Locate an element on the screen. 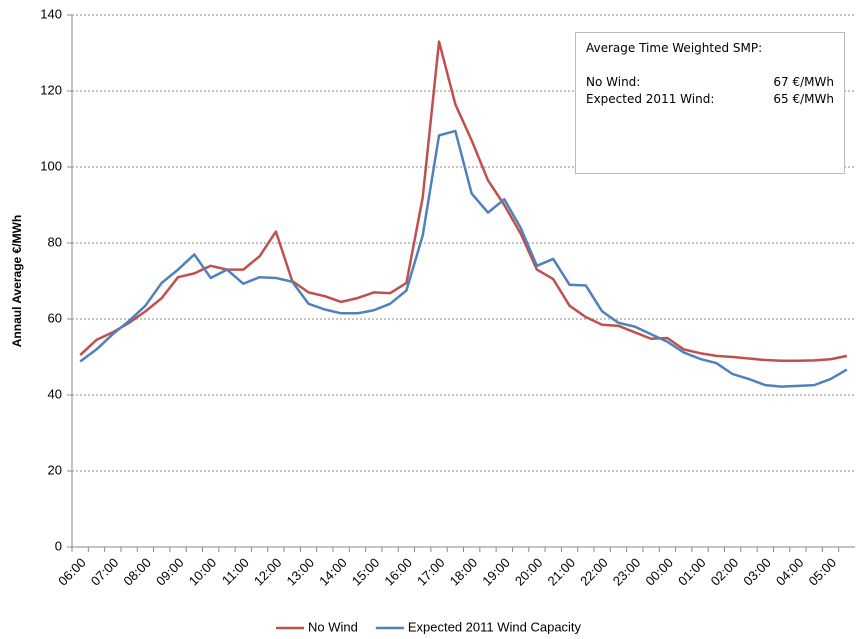 The width and height of the screenshot is (856, 639). y-tick-label: 120 is located at coordinates (51, 89).